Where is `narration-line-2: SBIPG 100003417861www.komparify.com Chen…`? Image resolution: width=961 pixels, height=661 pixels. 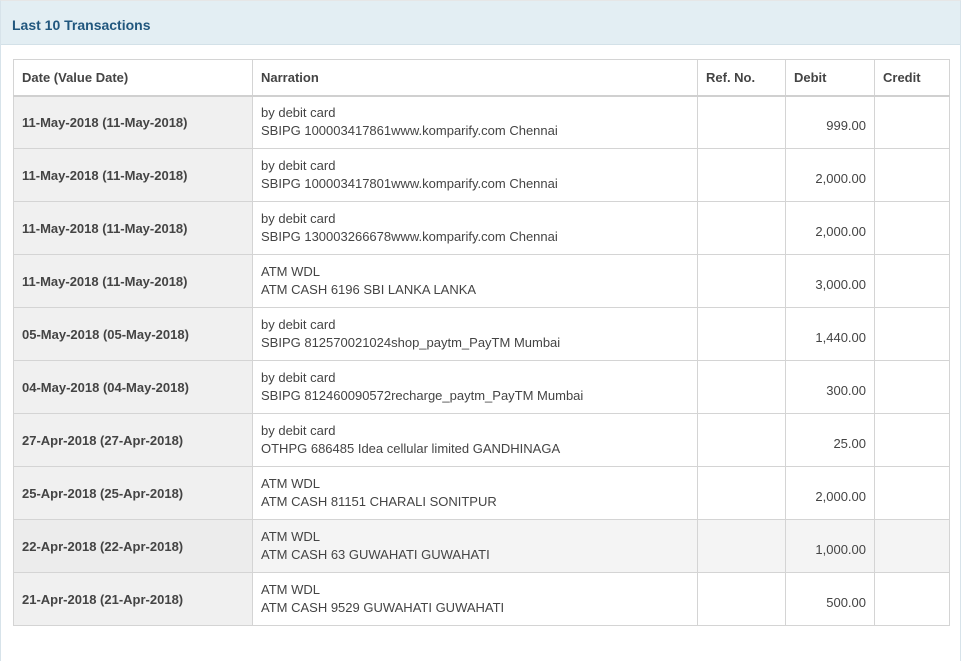
narration-line-2: SBIPG 100003417861www.komparify.com Chen… is located at coordinates (409, 131).